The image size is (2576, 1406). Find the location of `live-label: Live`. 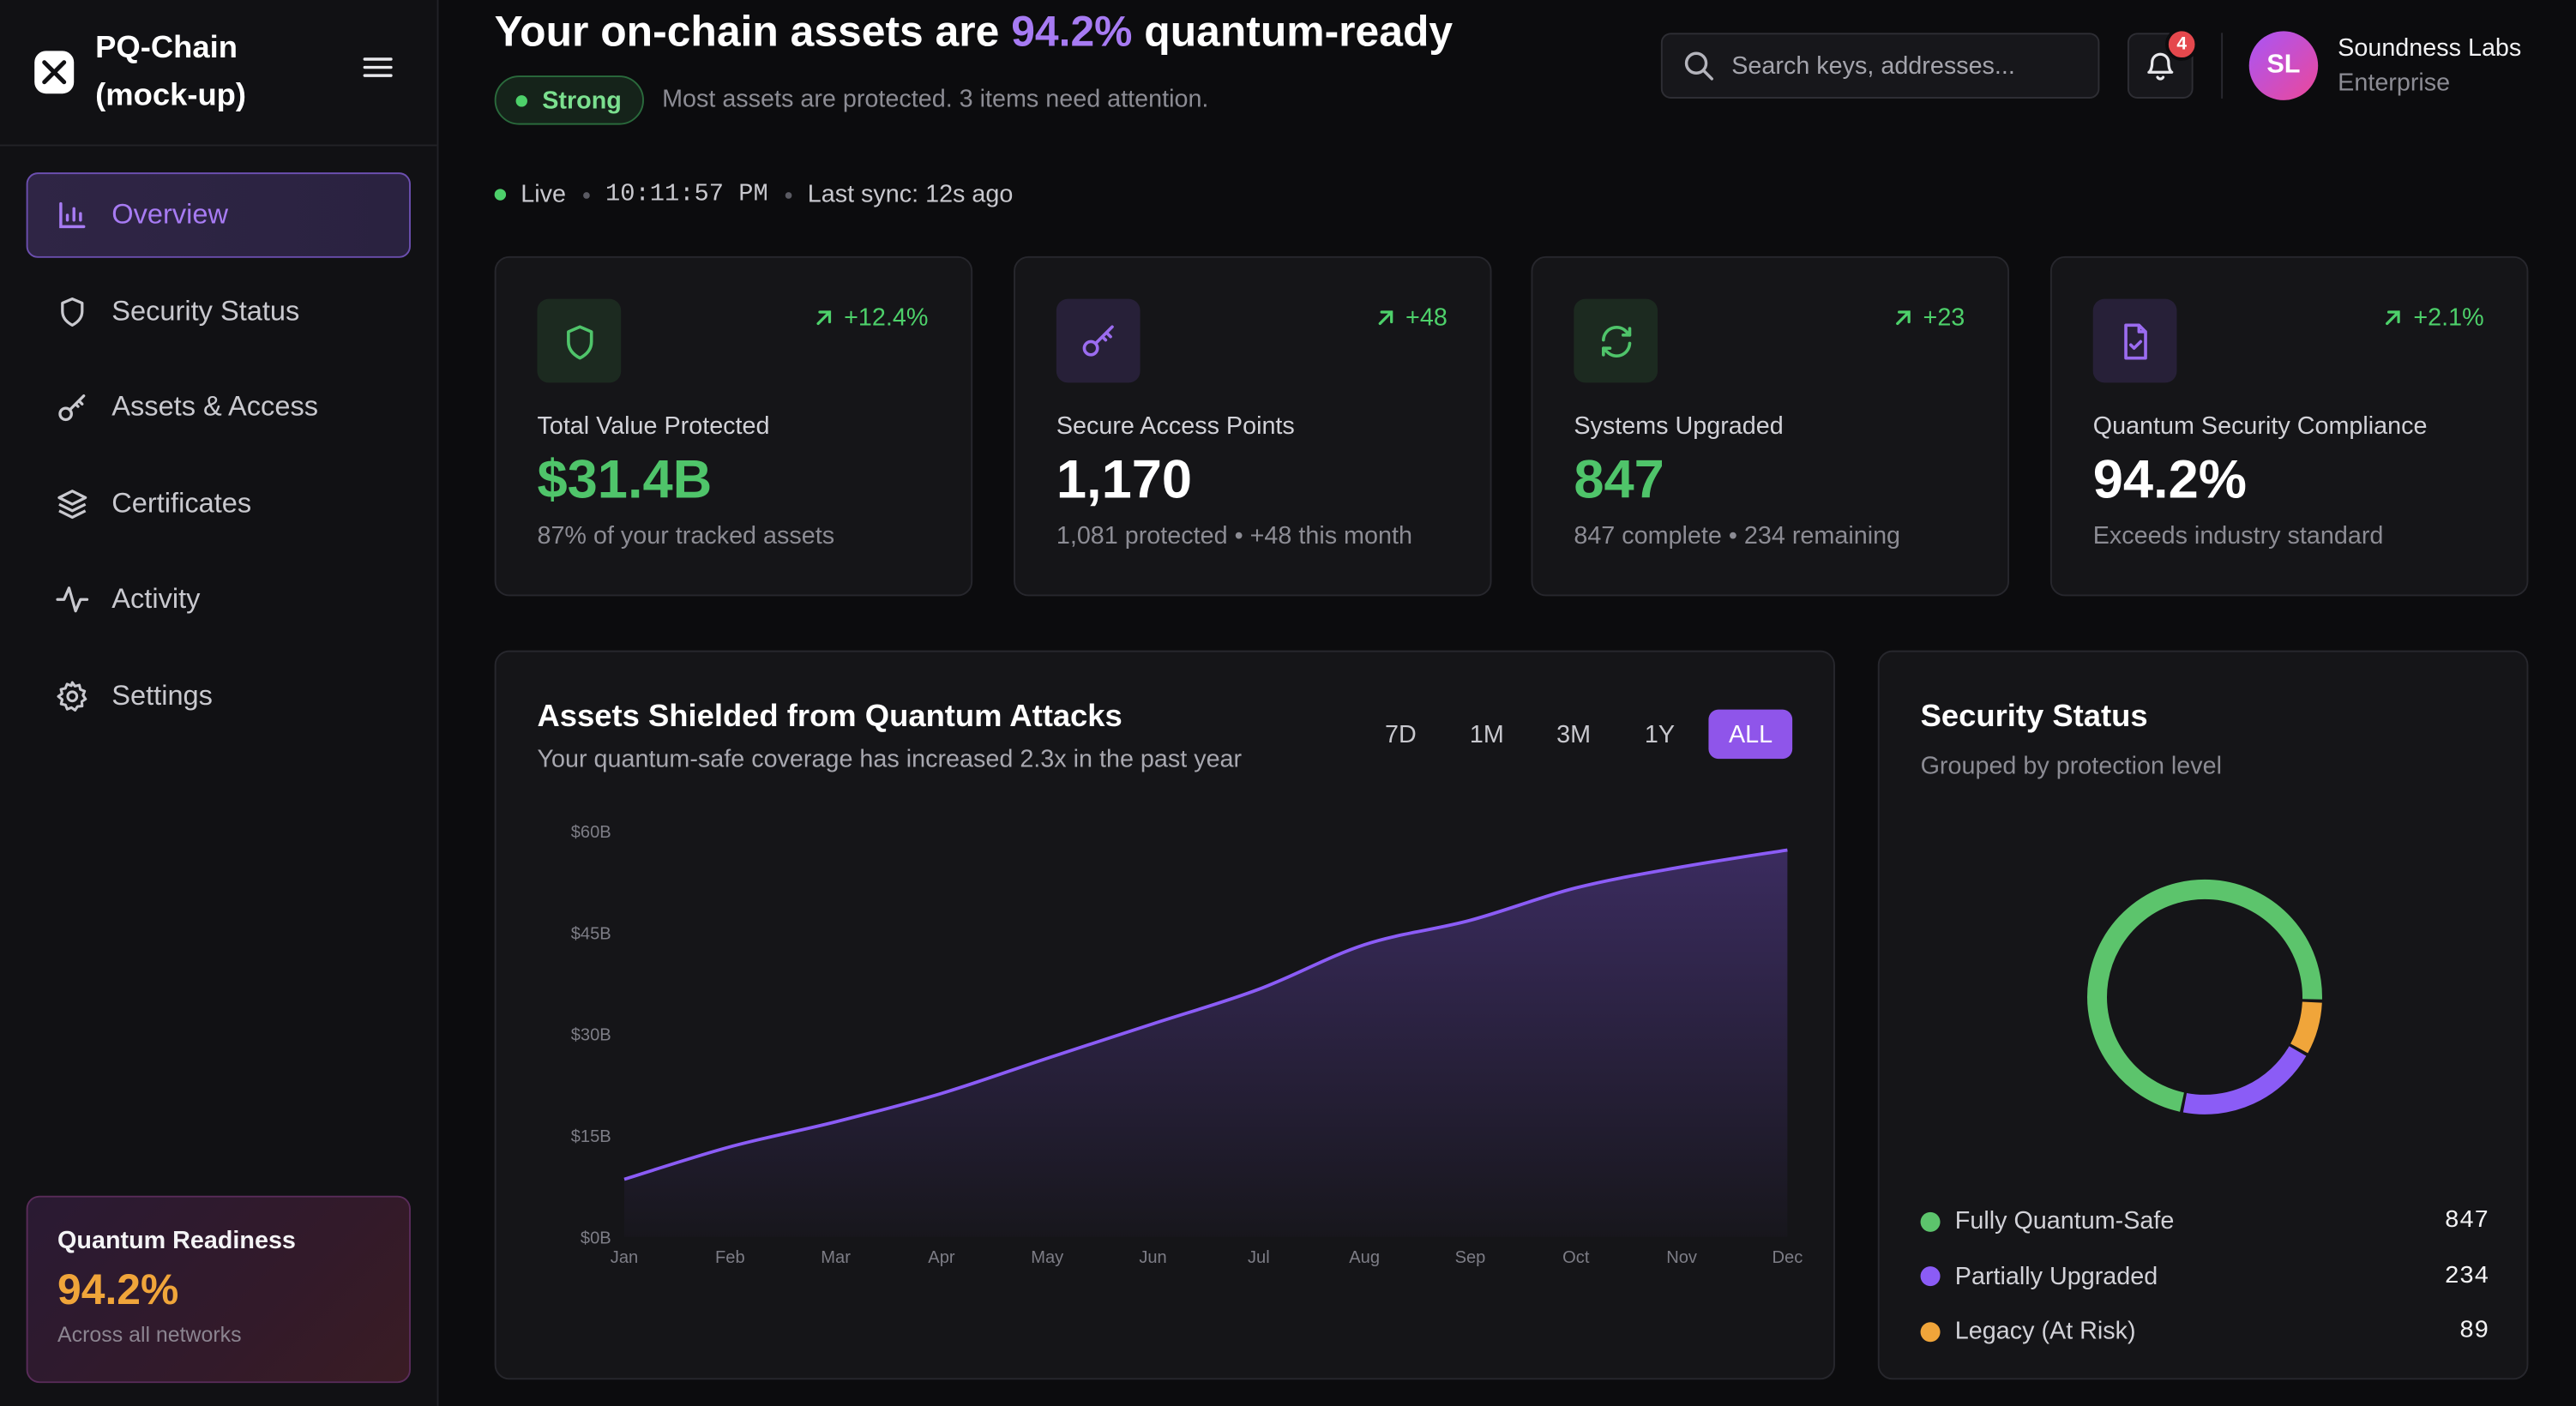

live-label: Live is located at coordinates (544, 194).